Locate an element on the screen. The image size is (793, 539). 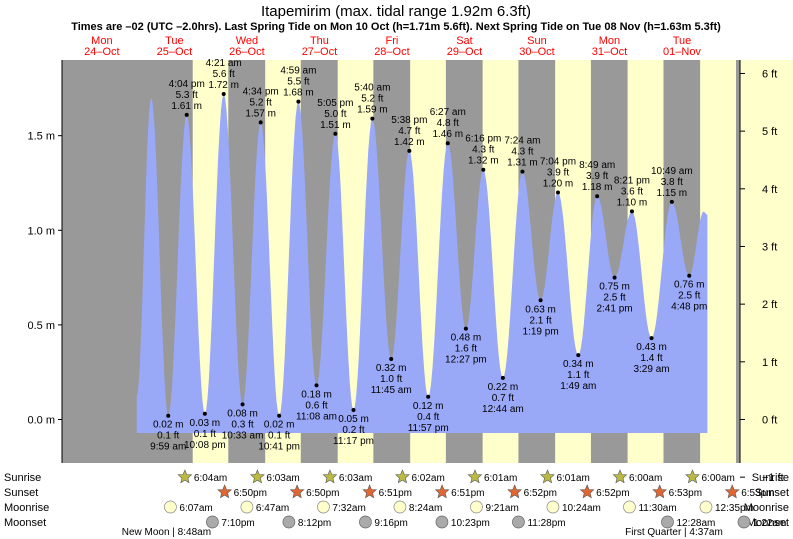
tide-label-m: 0.34 m is located at coordinates (578, 364).